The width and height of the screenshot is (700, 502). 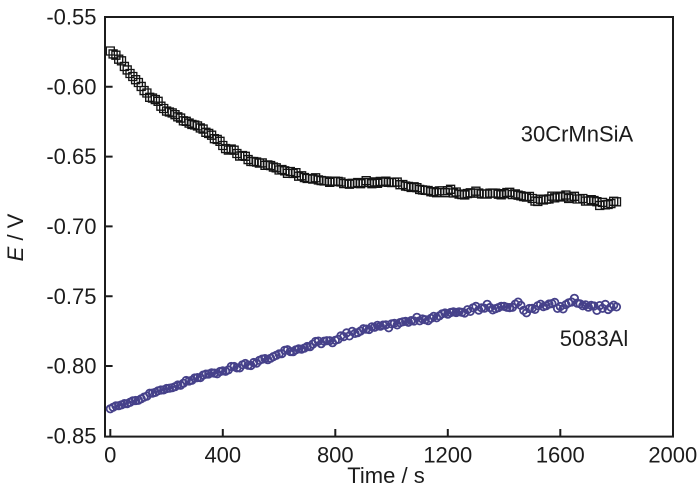 What do you see at coordinates (577, 134) in the screenshot?
I see `svg-text: 30CrMnSiA` at bounding box center [577, 134].